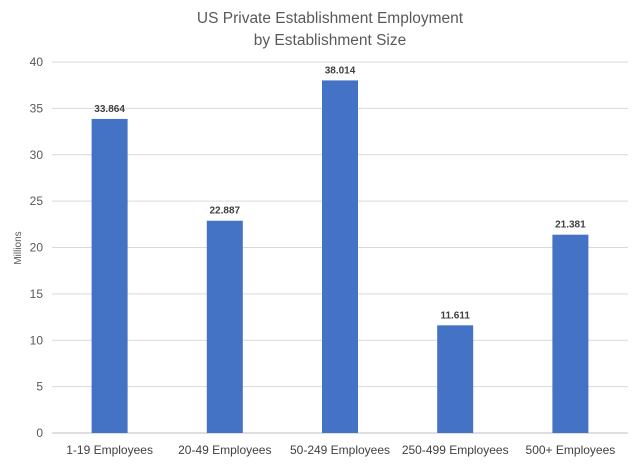 The image size is (640, 464). I want to click on x-tick-label: 250-499 Employees, so click(455, 450).